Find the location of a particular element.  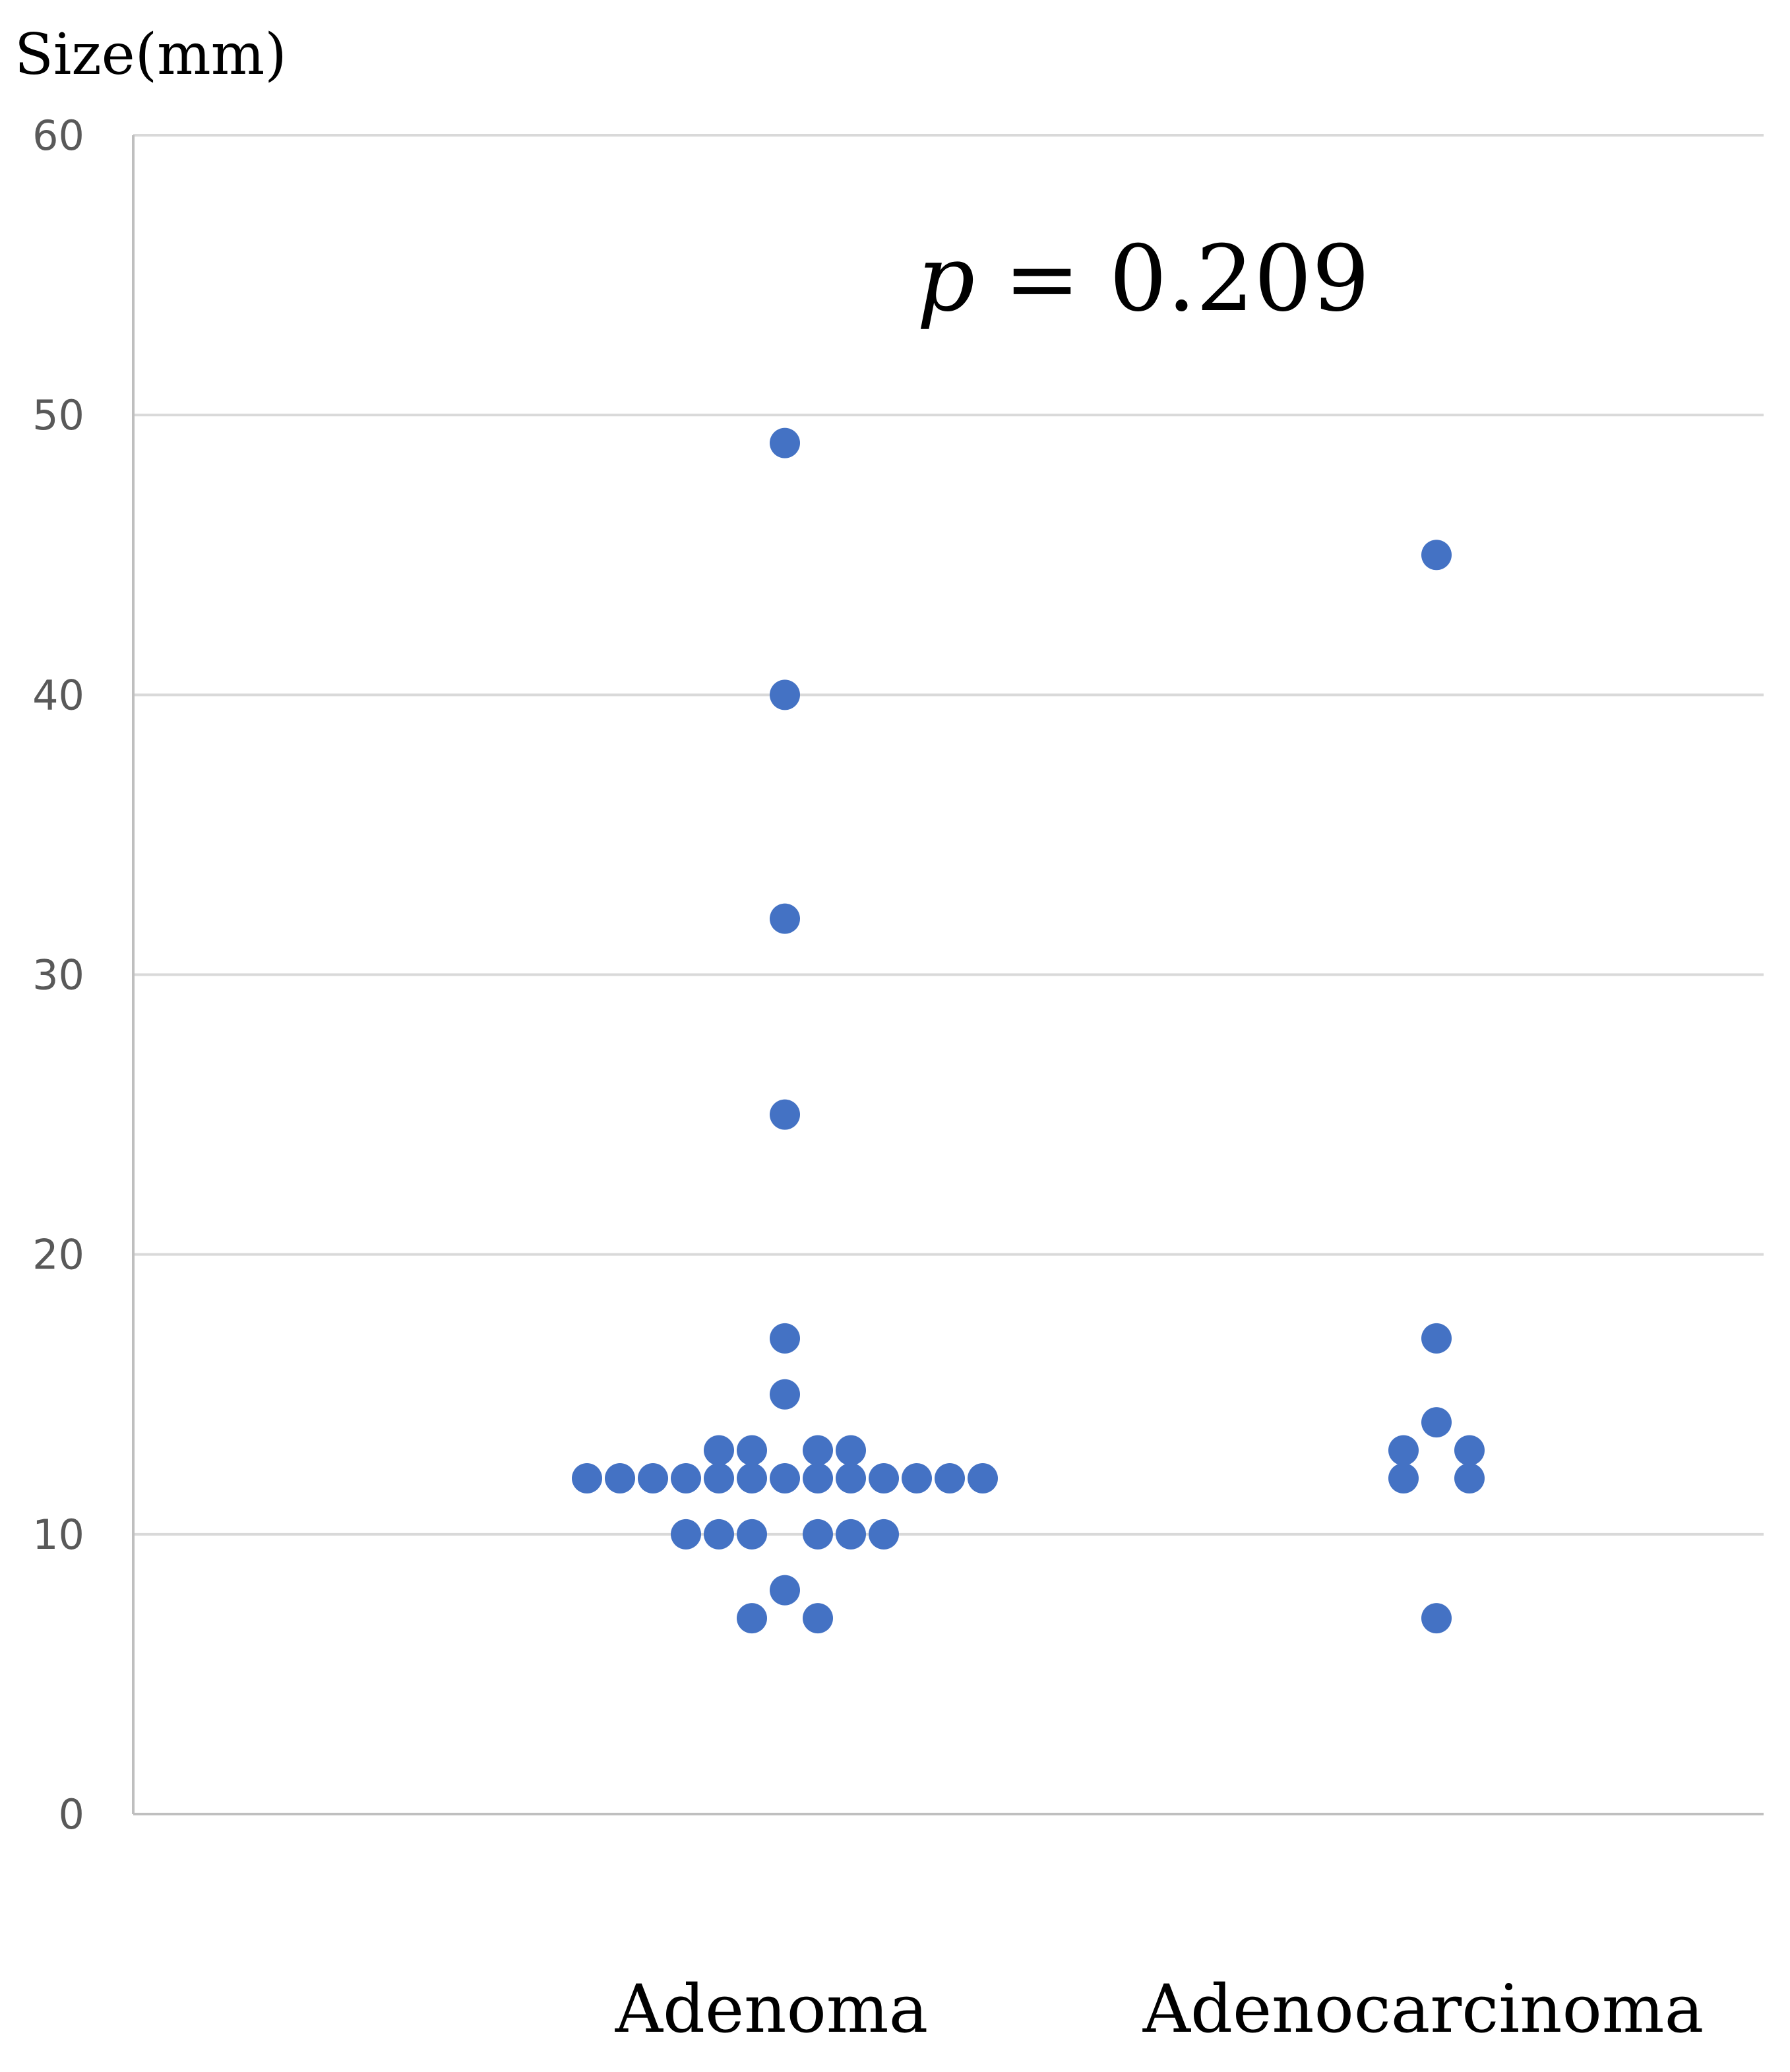

x-category-label: Adenoma is located at coordinates (771, 2009).